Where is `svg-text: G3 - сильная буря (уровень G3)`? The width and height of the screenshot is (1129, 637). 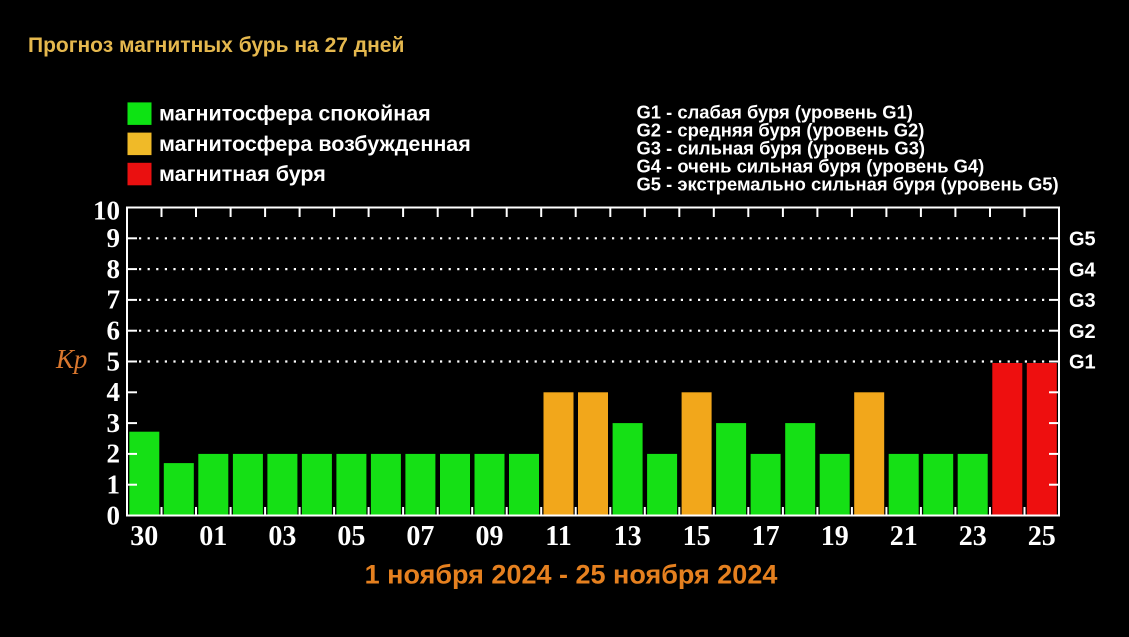 svg-text: G3 - сильная буря (уровень G3) is located at coordinates (781, 148).